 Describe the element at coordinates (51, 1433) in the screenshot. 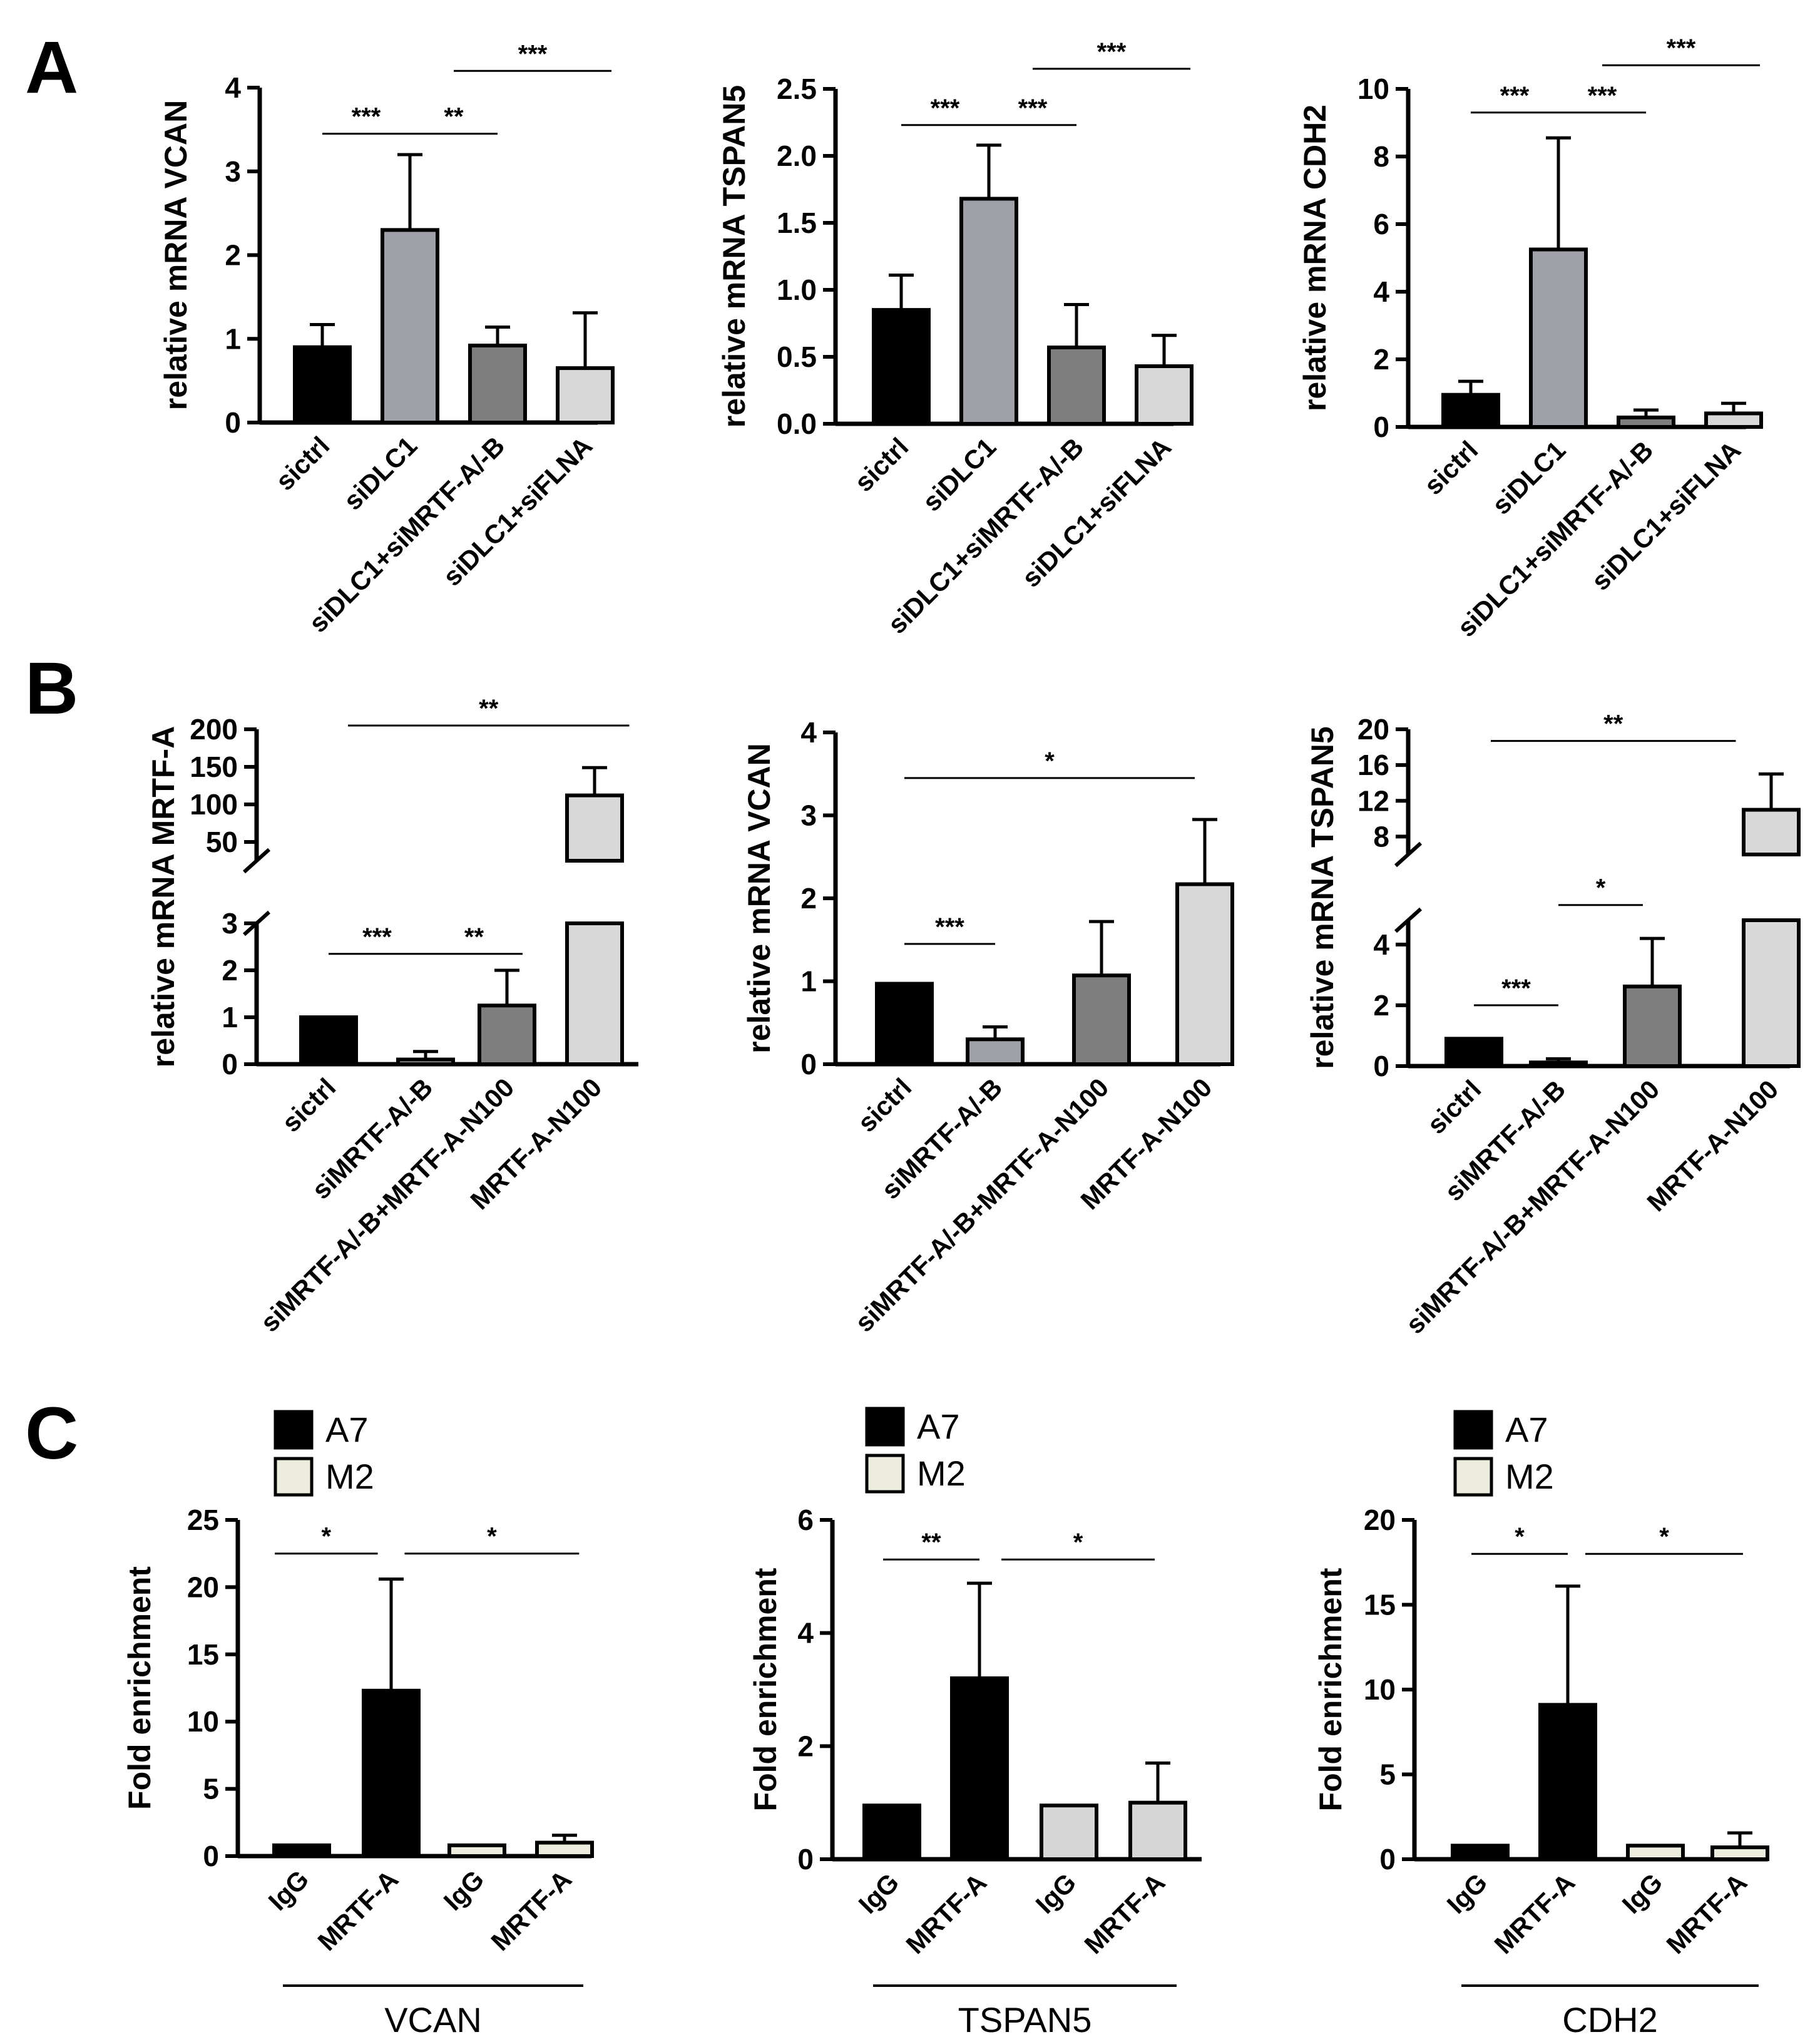

I see `panel-letter-c: C` at that location.